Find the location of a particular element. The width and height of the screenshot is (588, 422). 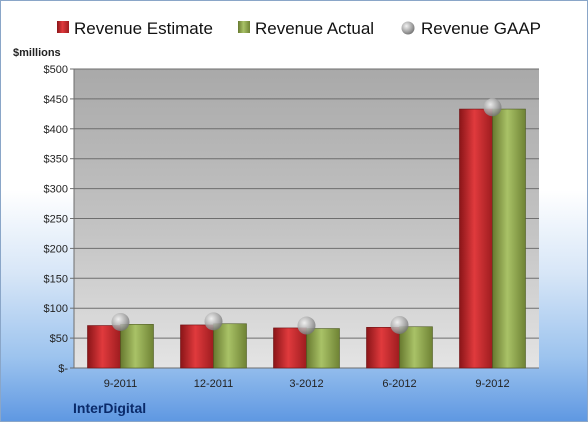

y-tick-label: $450 is located at coordinates (56, 100).